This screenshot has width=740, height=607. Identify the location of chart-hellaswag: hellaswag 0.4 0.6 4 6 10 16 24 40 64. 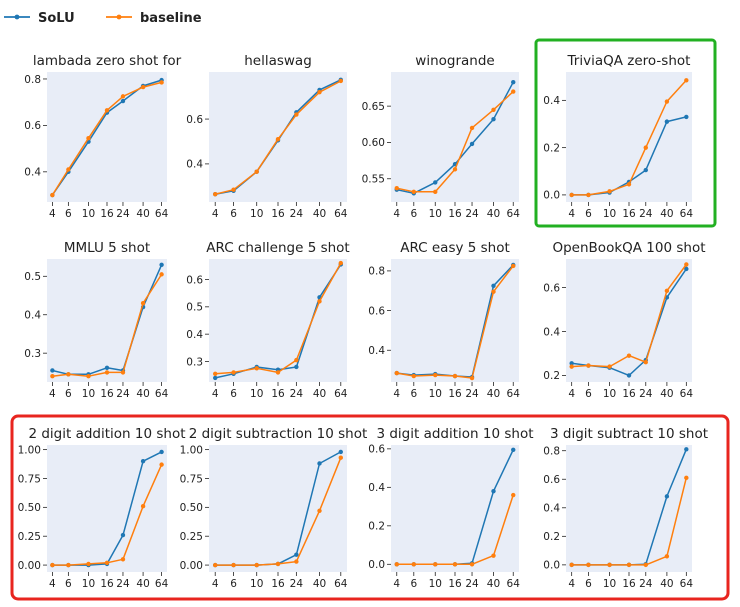
(266, 136).